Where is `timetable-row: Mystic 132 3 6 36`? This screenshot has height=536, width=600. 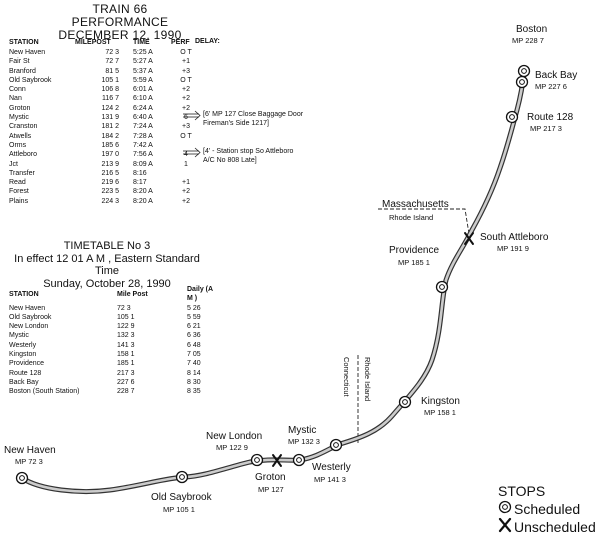 timetable-row: Mystic 132 3 6 36 is located at coordinates (113, 335).